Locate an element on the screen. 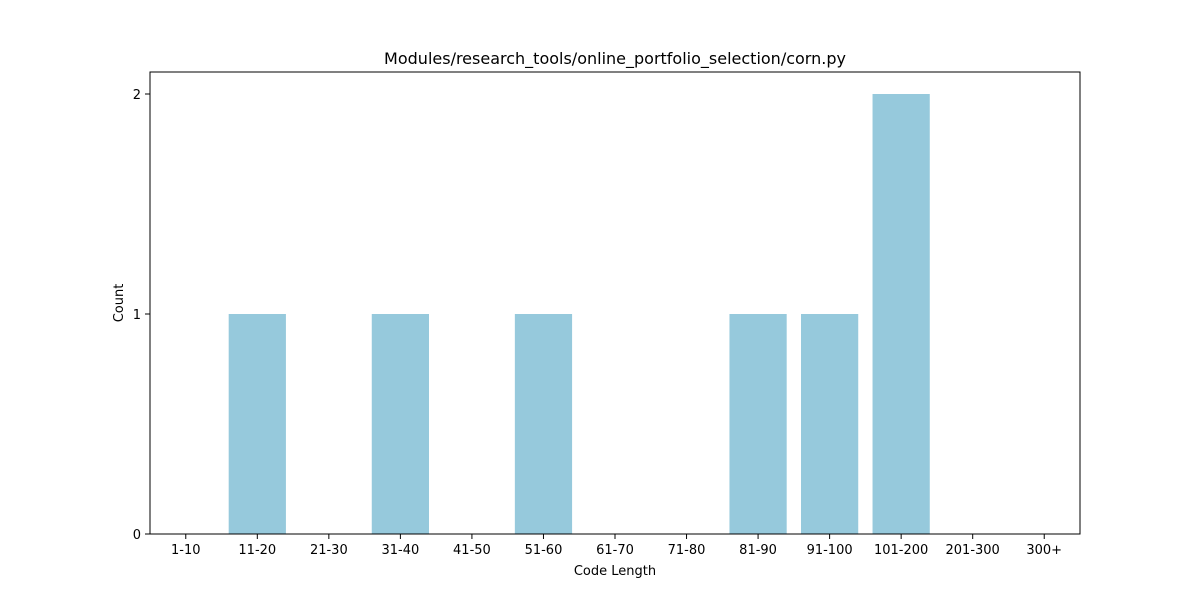 The height and width of the screenshot is (604, 1200). y-axis-label: Count is located at coordinates (119, 303).